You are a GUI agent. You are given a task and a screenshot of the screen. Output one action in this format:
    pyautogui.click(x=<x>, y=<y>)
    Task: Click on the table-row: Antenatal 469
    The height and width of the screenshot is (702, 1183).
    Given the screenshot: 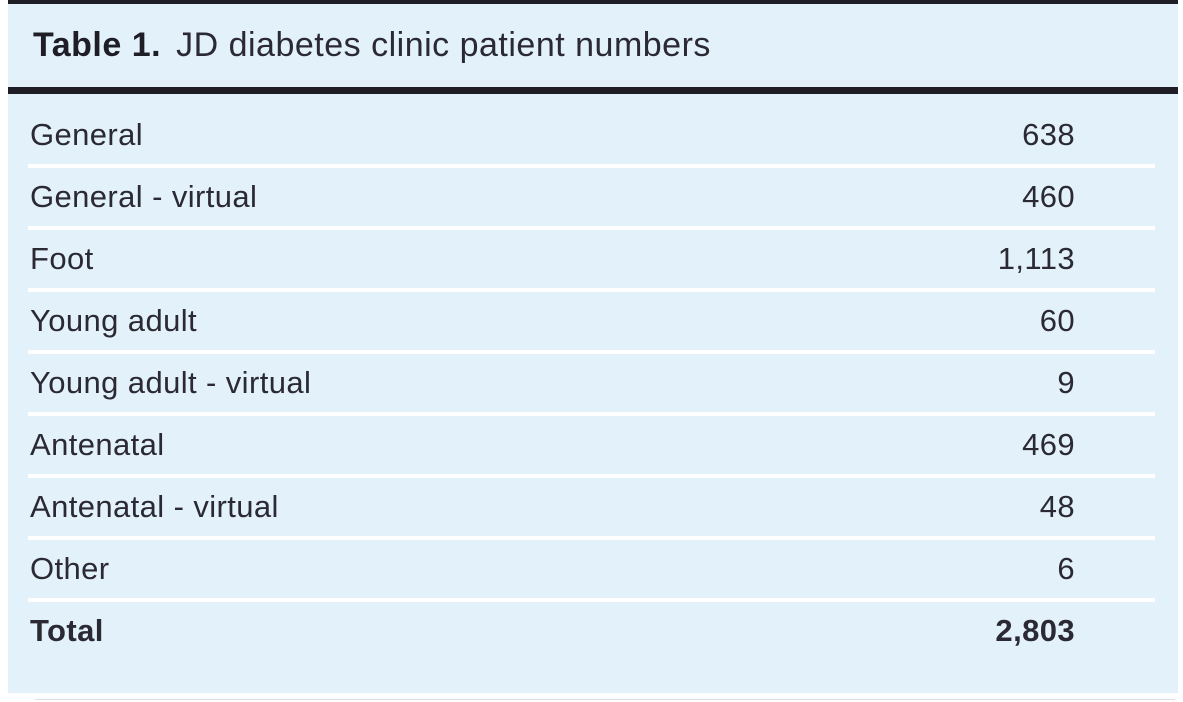 What is the action you would take?
    pyautogui.click(x=593, y=445)
    